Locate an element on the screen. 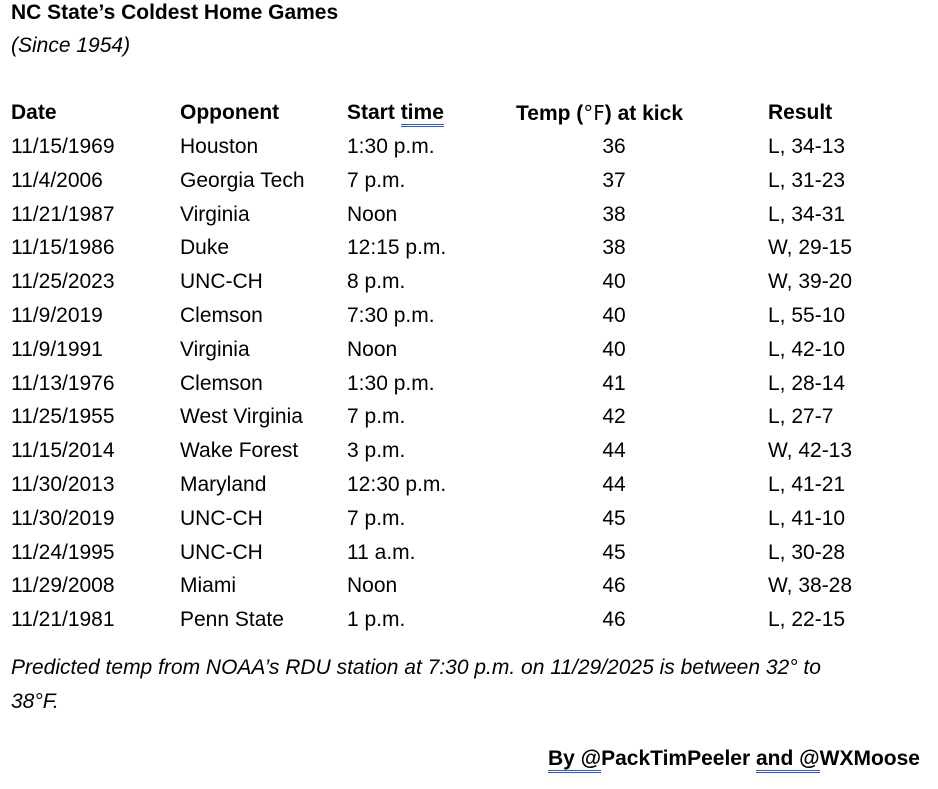  date-cell: 11/30/2019 is located at coordinates (63, 518).